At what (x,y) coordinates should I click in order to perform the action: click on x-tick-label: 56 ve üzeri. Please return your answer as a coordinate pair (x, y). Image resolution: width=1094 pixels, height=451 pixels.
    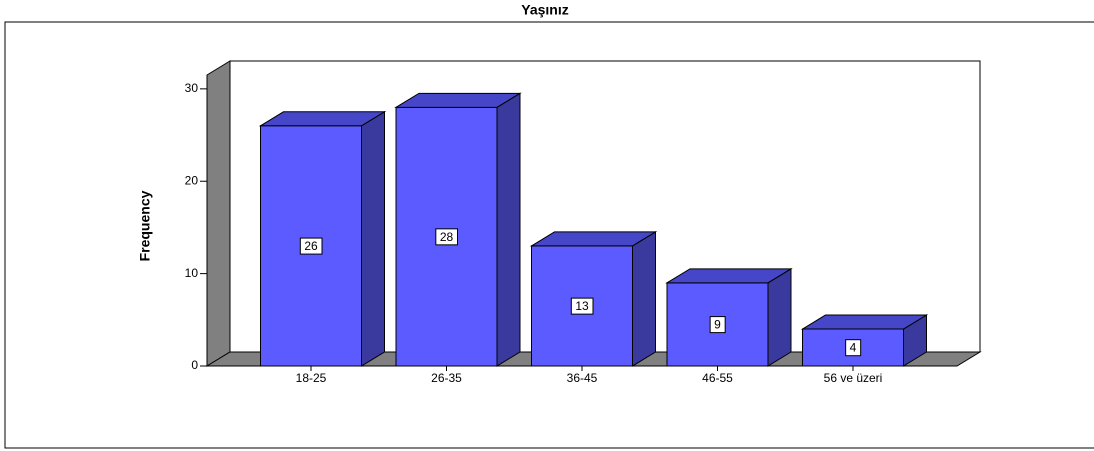
    Looking at the image, I should click on (853, 378).